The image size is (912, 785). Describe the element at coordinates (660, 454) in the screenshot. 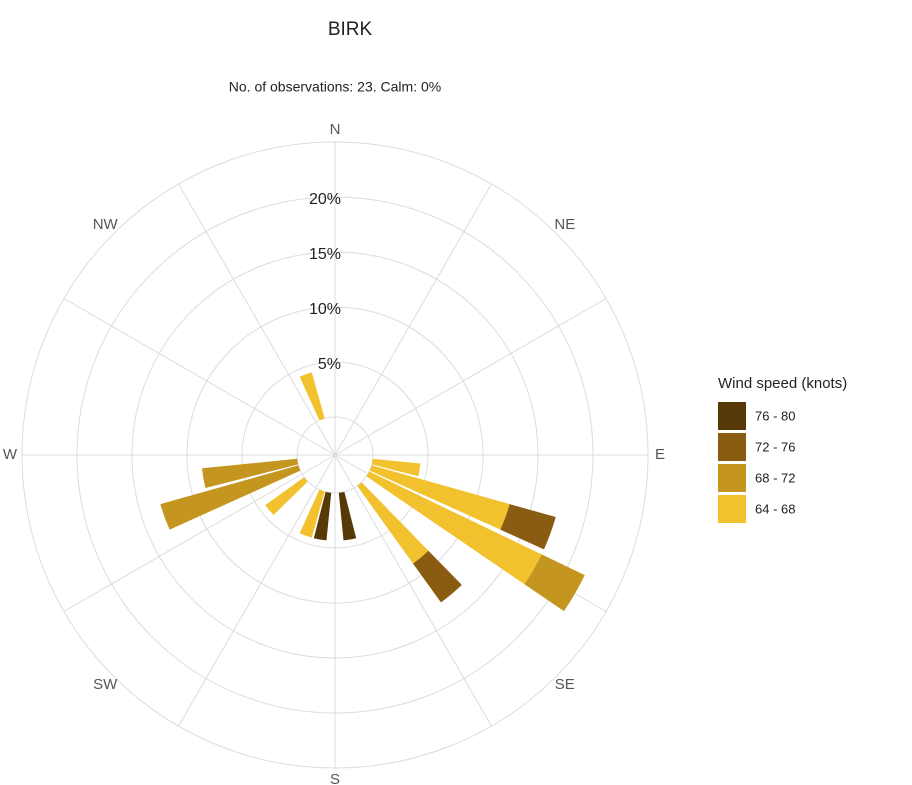

I see `compass-label: E` at that location.